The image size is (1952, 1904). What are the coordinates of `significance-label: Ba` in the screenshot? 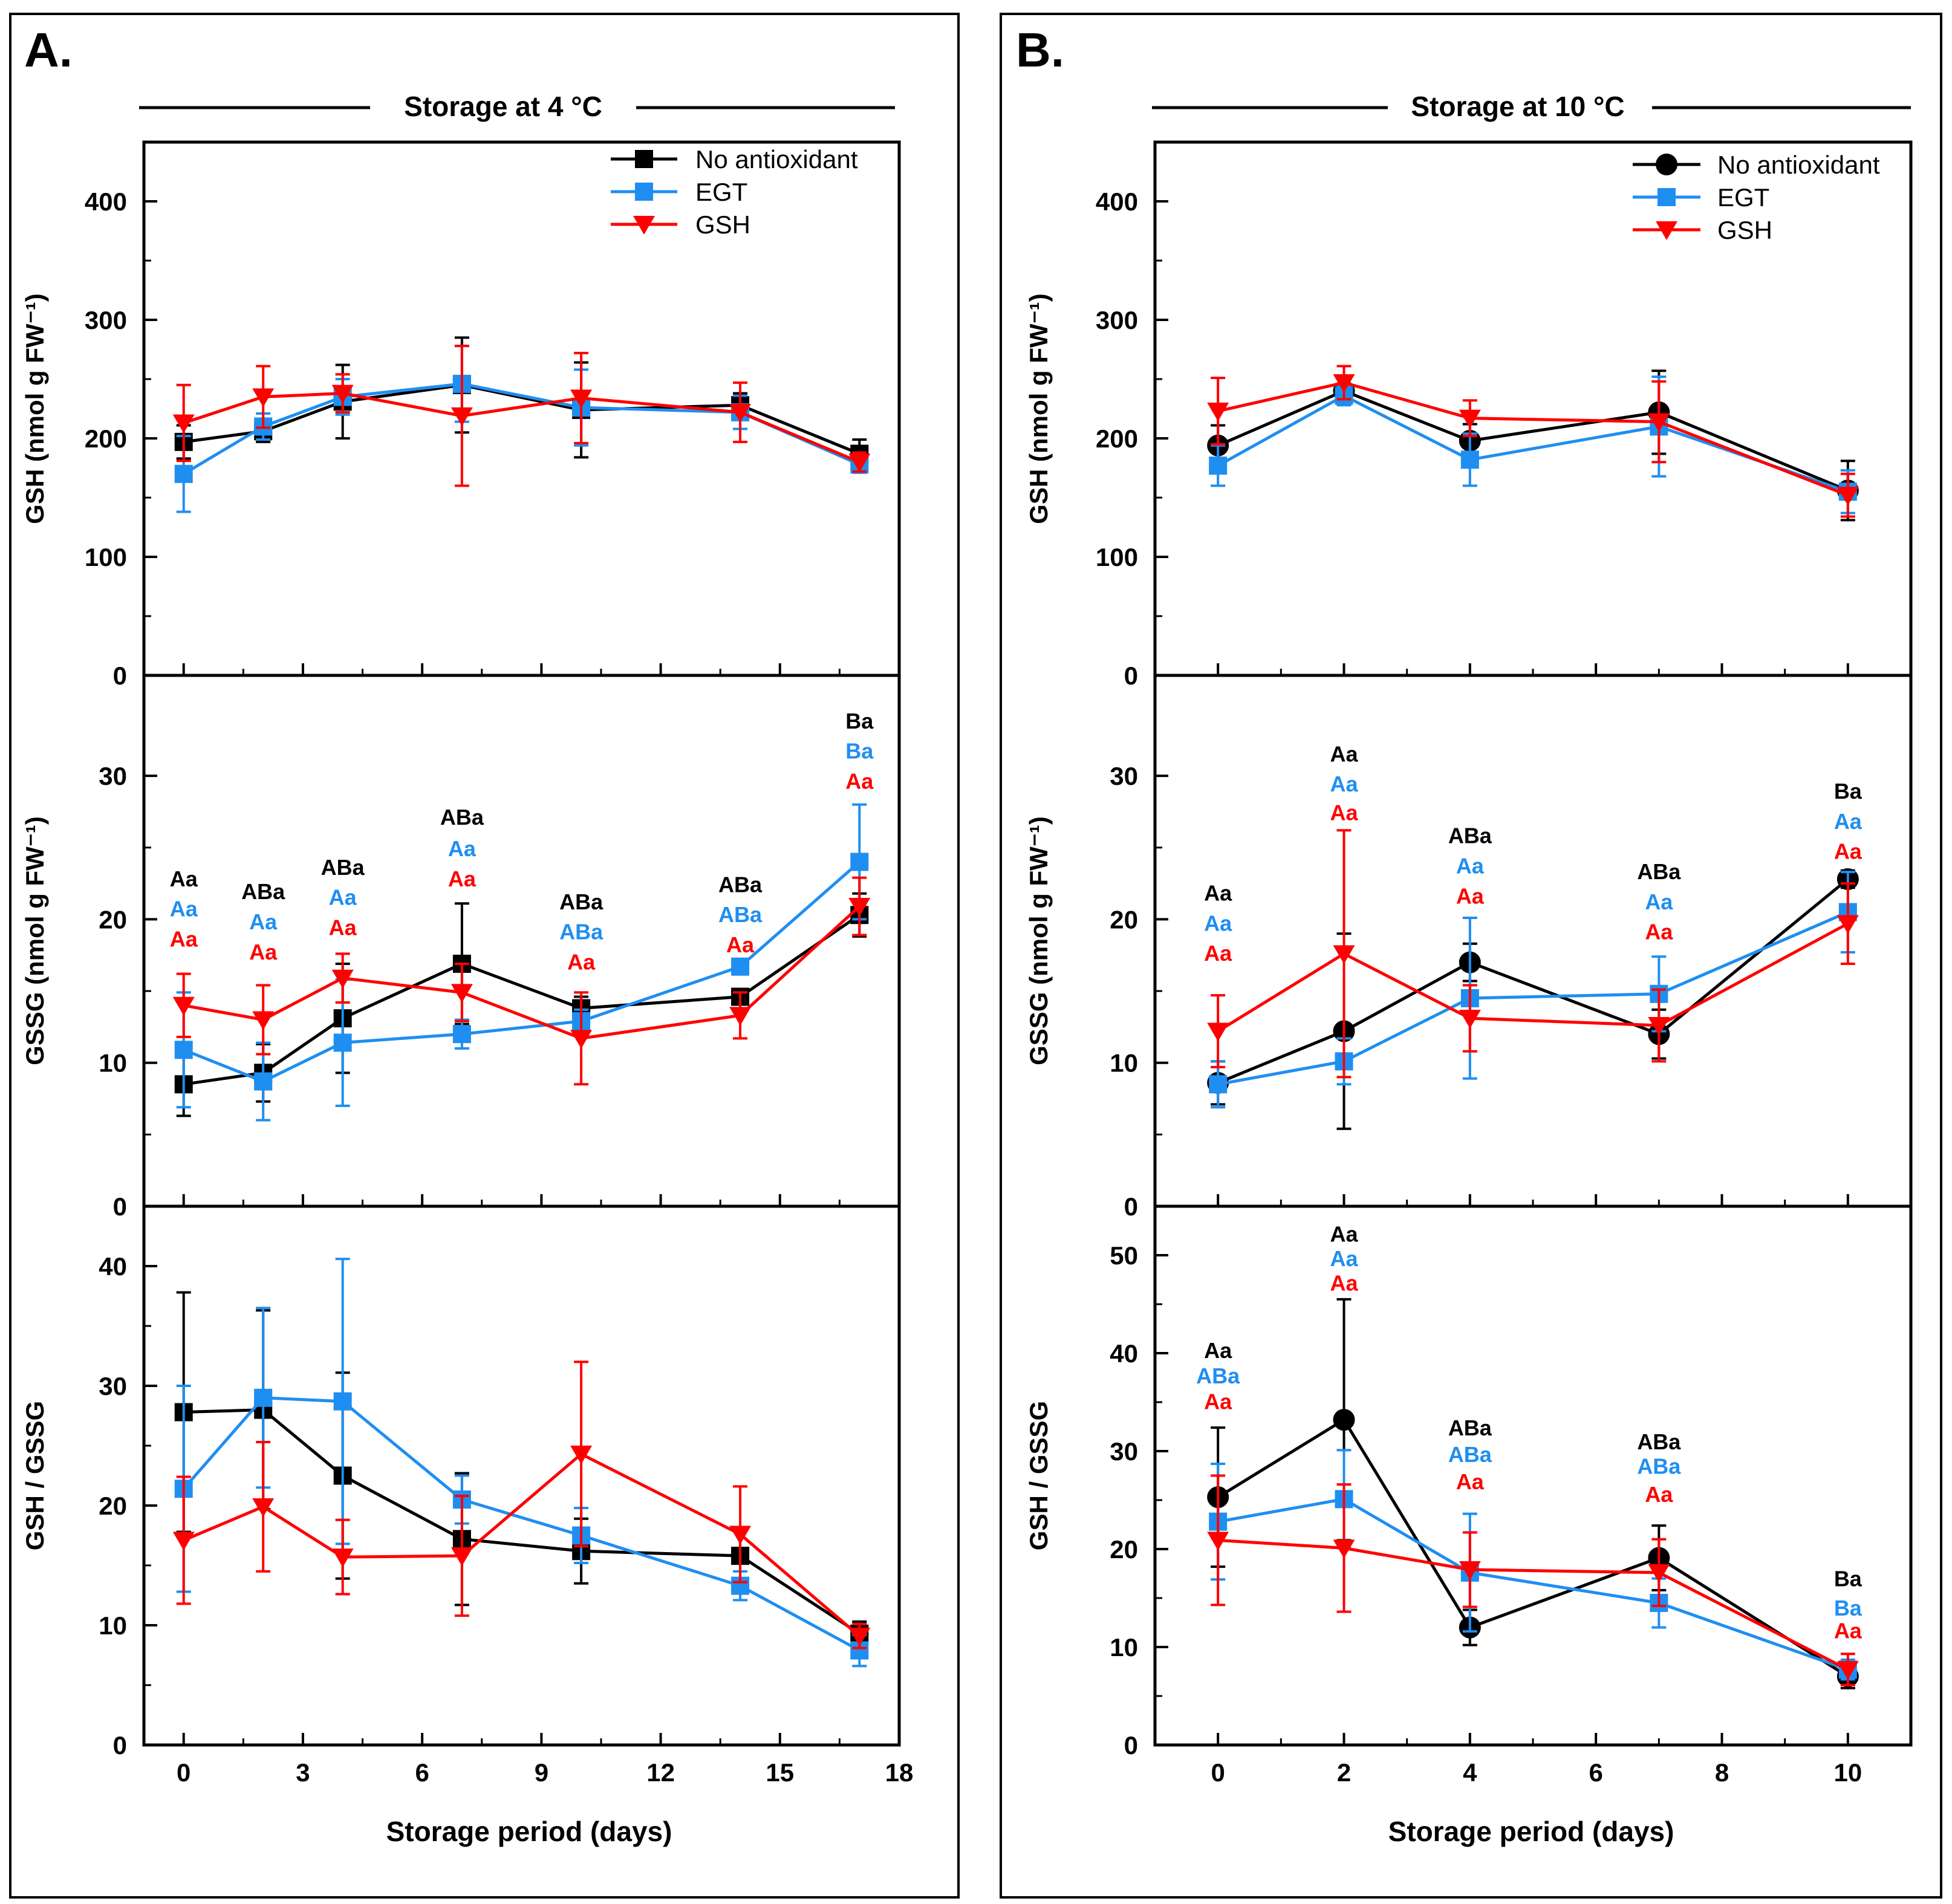 It's located at (860, 751).